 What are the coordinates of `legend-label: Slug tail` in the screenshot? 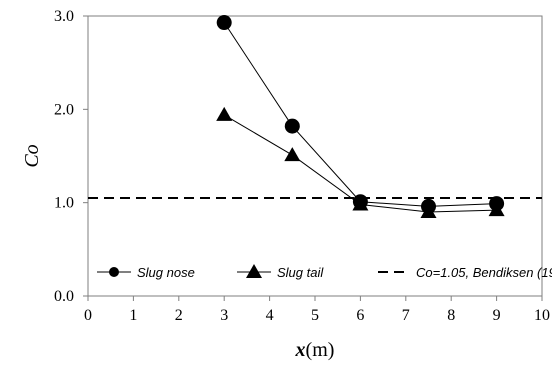 It's located at (300, 272).